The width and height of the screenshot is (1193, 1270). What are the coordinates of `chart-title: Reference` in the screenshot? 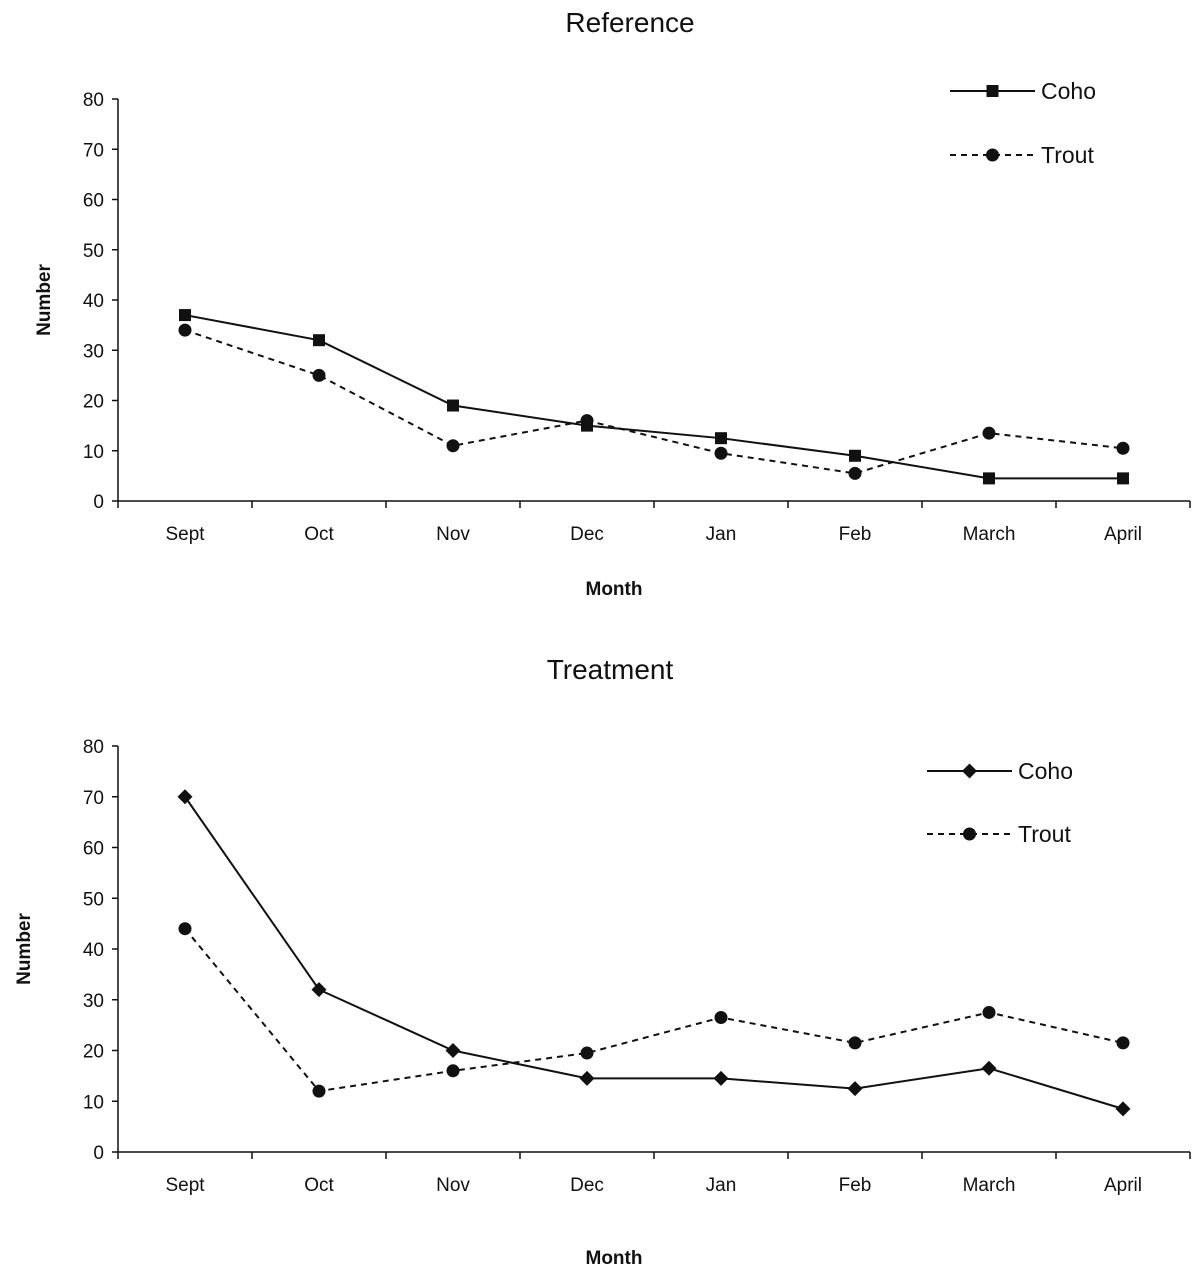 It's located at (629, 22).